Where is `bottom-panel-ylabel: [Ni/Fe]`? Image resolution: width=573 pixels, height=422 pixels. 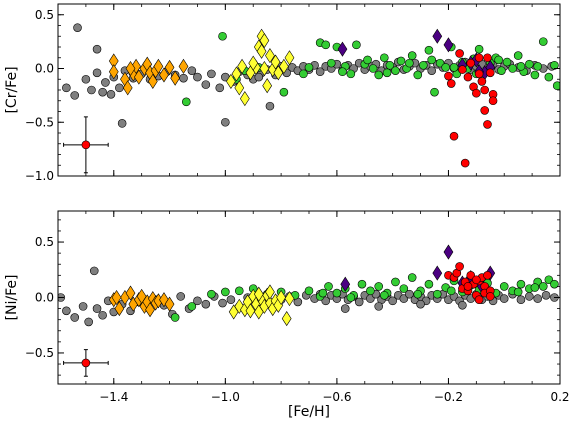
bottom-panel-ylabel: [Ni/Fe] is located at coordinates (12, 298).